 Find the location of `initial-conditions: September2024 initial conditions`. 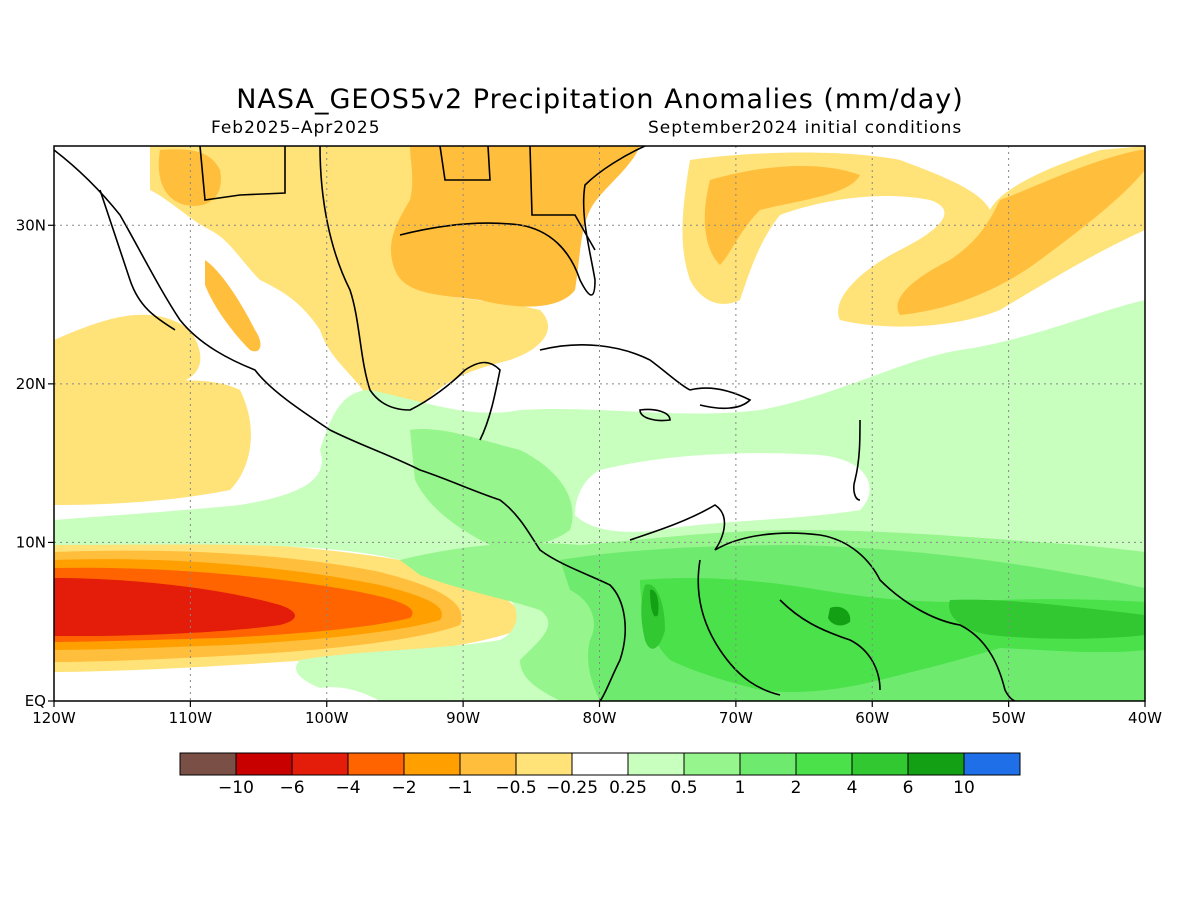

initial-conditions: September2024 initial conditions is located at coordinates (805, 128).